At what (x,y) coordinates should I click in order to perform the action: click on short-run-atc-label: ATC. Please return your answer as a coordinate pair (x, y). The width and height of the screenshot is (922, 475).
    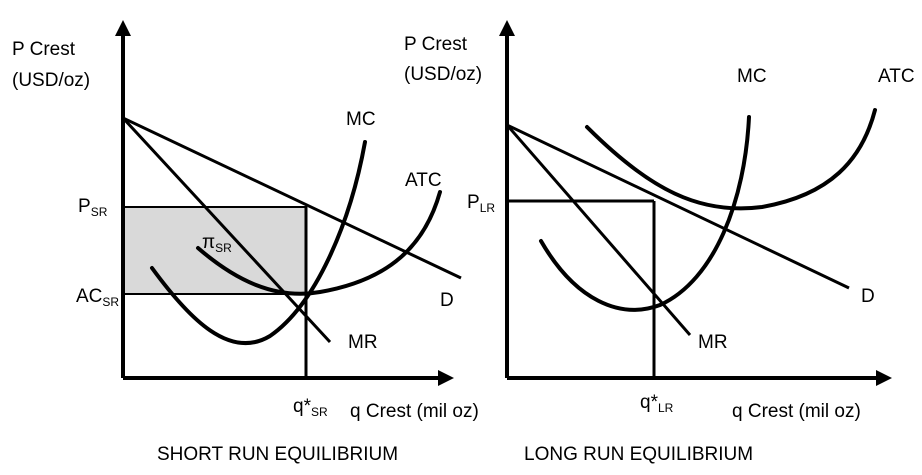
    Looking at the image, I should click on (423, 180).